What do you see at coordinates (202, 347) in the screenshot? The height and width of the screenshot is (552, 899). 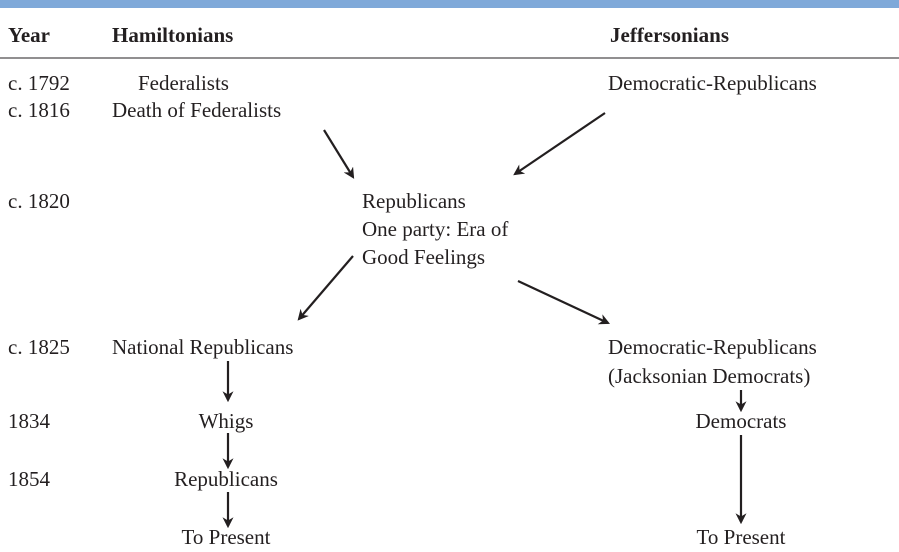 I see `node: National Republicans` at bounding box center [202, 347].